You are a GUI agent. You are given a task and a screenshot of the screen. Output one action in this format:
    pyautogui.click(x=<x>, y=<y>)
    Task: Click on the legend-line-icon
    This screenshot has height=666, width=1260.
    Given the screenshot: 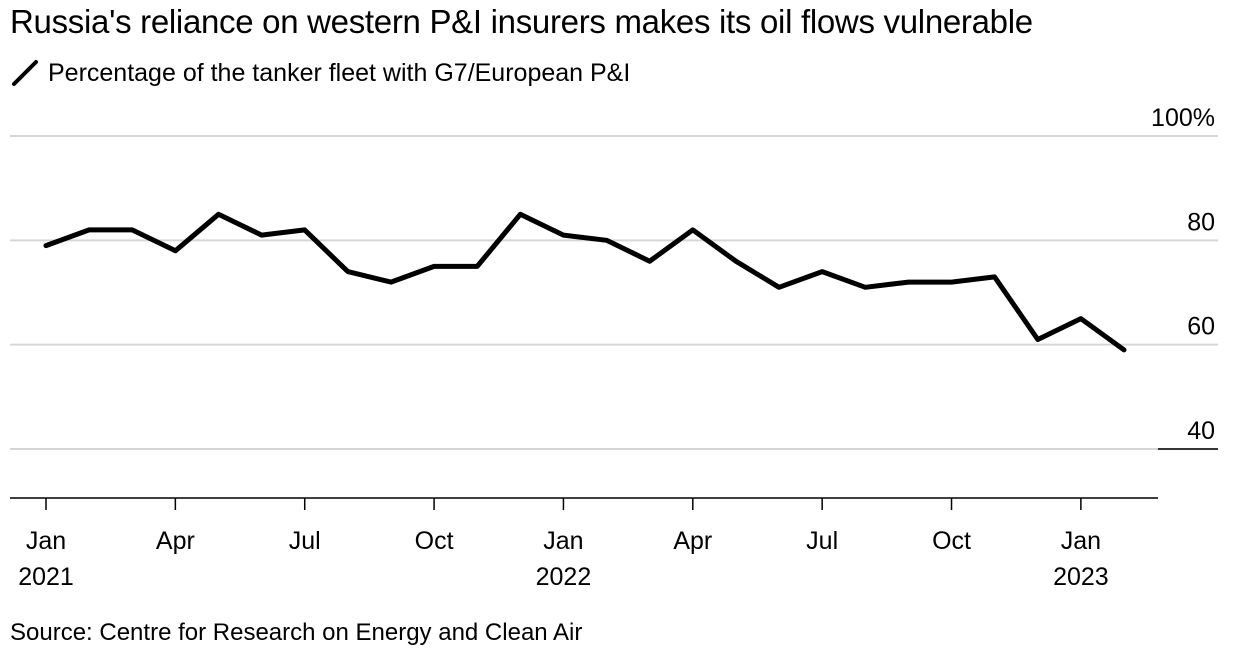 What is the action you would take?
    pyautogui.click(x=25, y=73)
    